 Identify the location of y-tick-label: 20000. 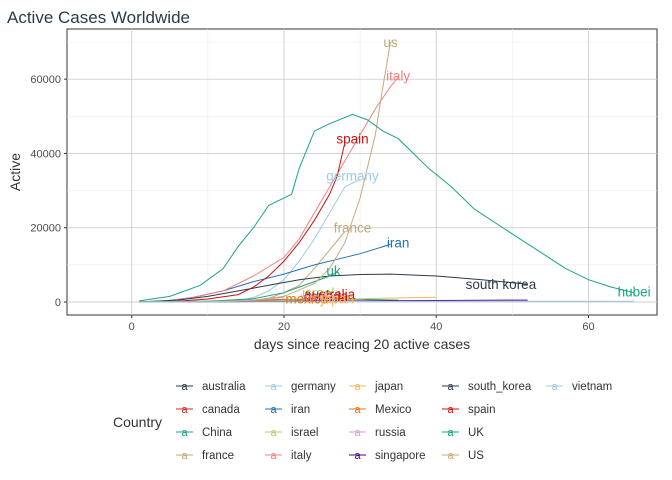
(45, 229).